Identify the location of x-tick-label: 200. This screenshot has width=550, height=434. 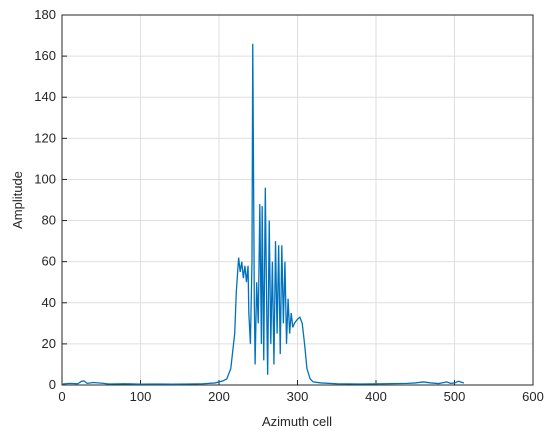
(219, 396).